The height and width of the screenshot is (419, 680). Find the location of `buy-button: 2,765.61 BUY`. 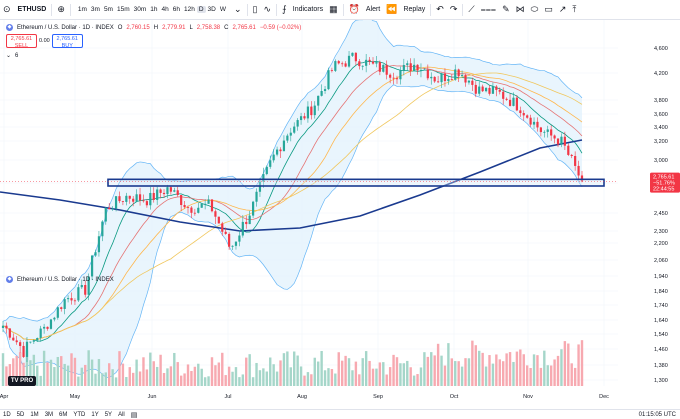

buy-button: 2,765.61 BUY is located at coordinates (67, 41).